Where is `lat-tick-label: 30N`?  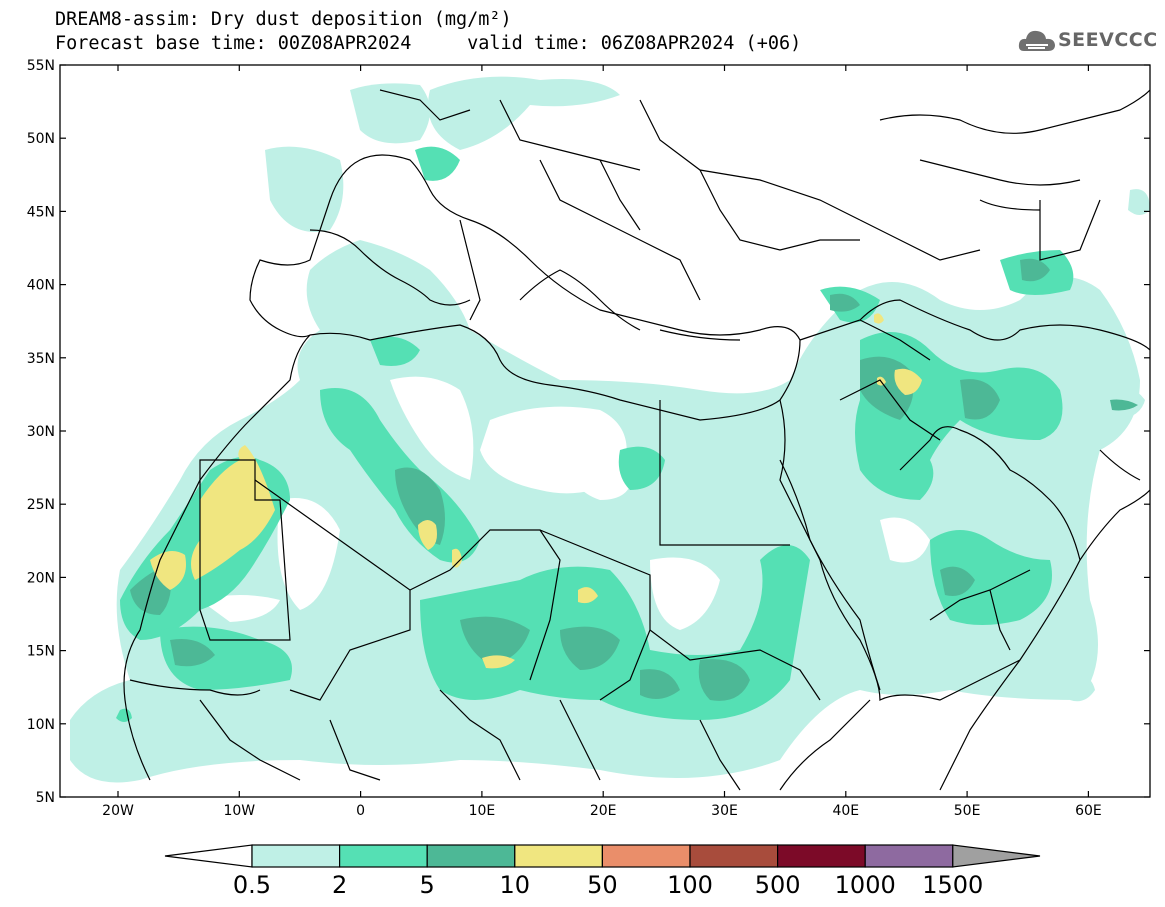 lat-tick-label: 30N is located at coordinates (41, 432).